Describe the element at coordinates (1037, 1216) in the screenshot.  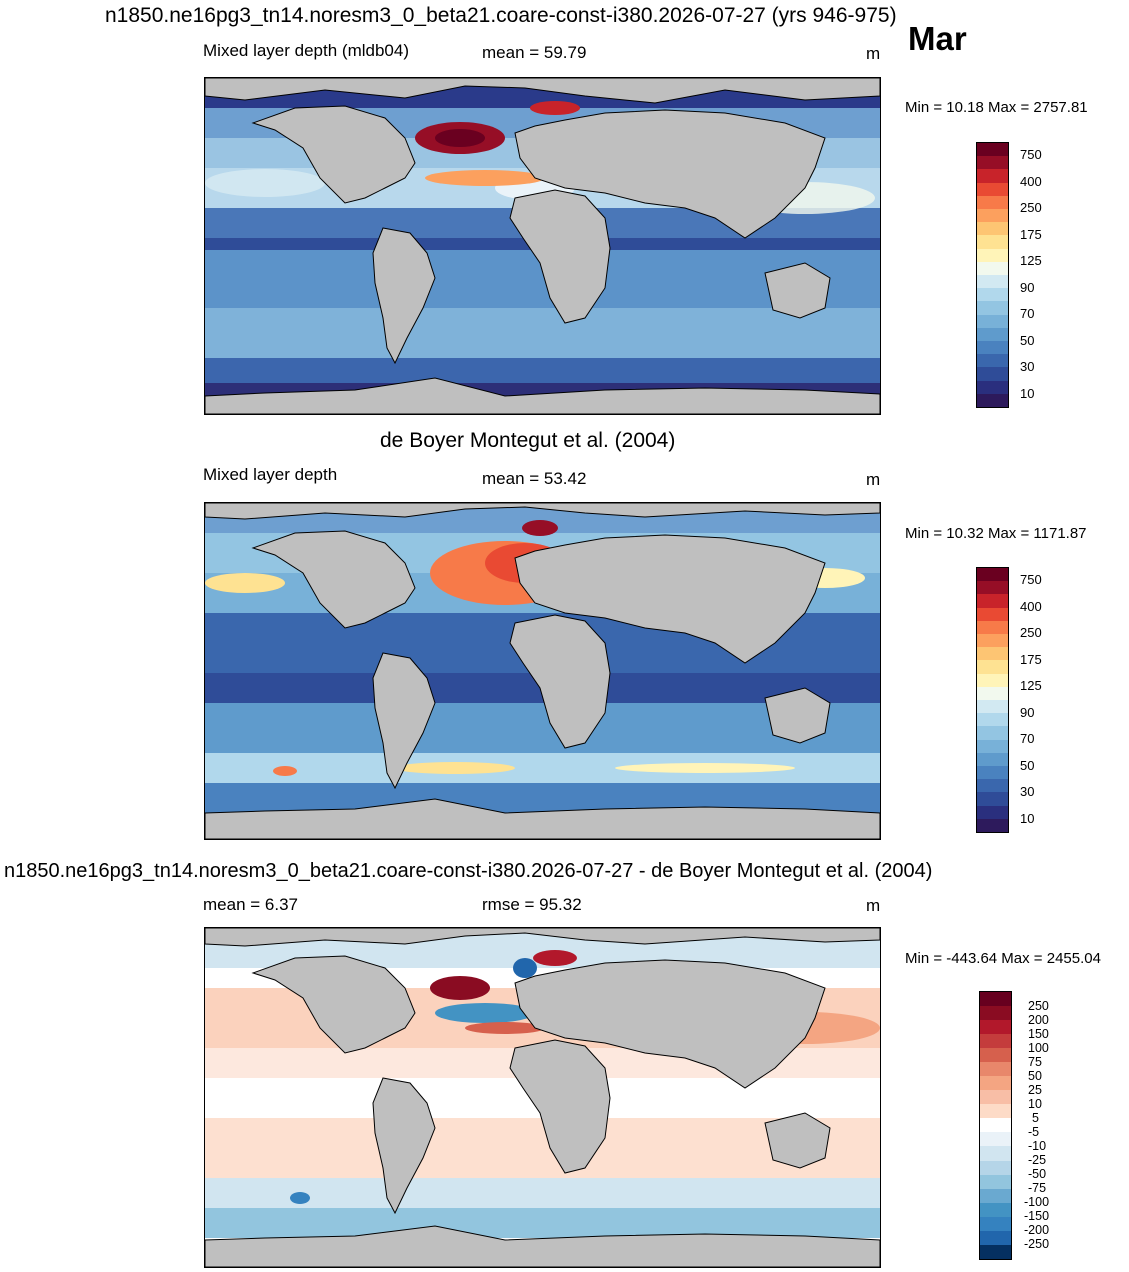
I see `panel3-tick: -150` at that location.